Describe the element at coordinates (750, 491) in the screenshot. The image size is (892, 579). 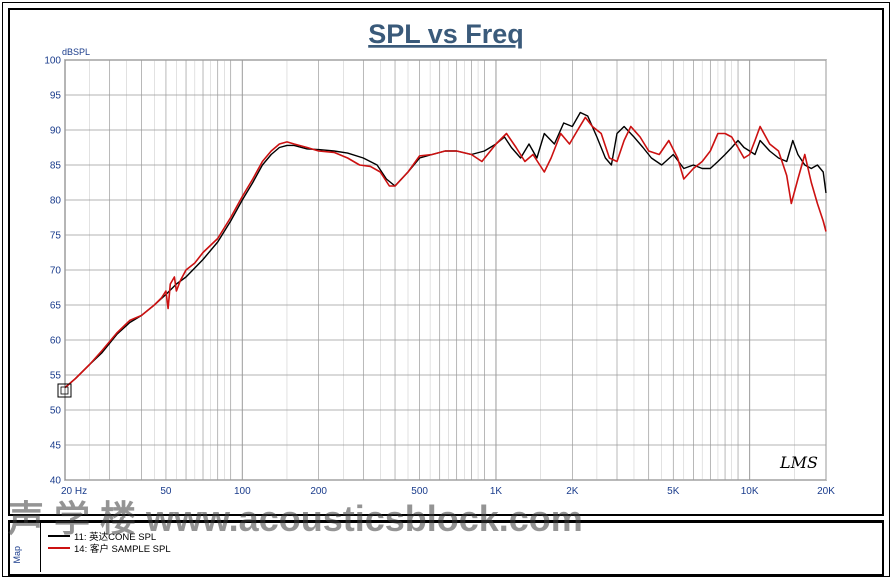
I see `x-tick-label: 10K` at that location.